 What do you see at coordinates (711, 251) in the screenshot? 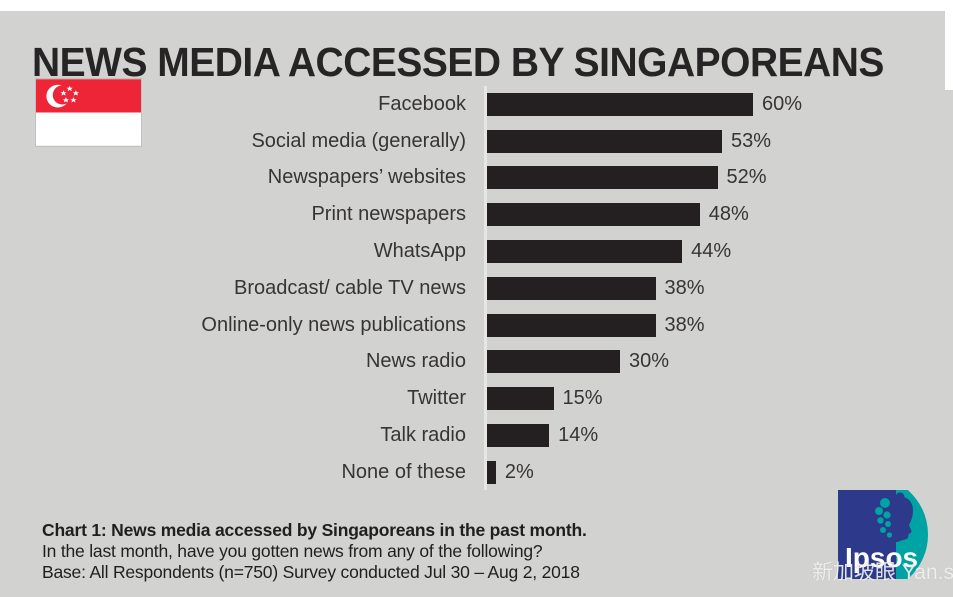
I see `value-label: 44%` at bounding box center [711, 251].